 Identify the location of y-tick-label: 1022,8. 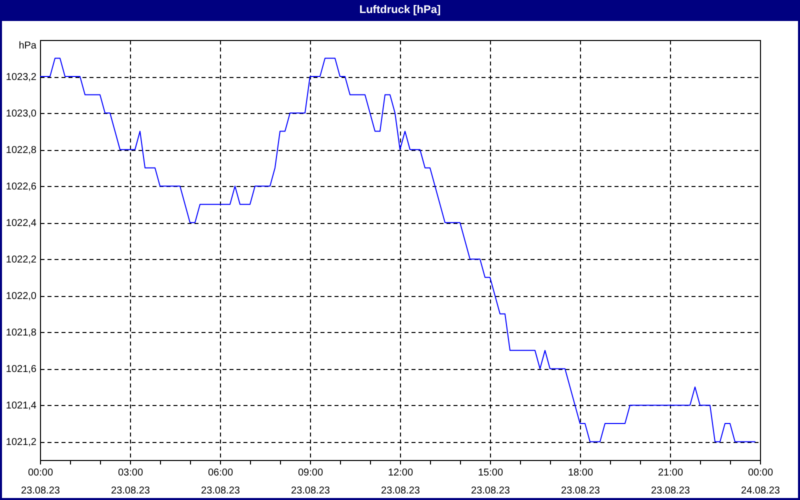
(21, 150).